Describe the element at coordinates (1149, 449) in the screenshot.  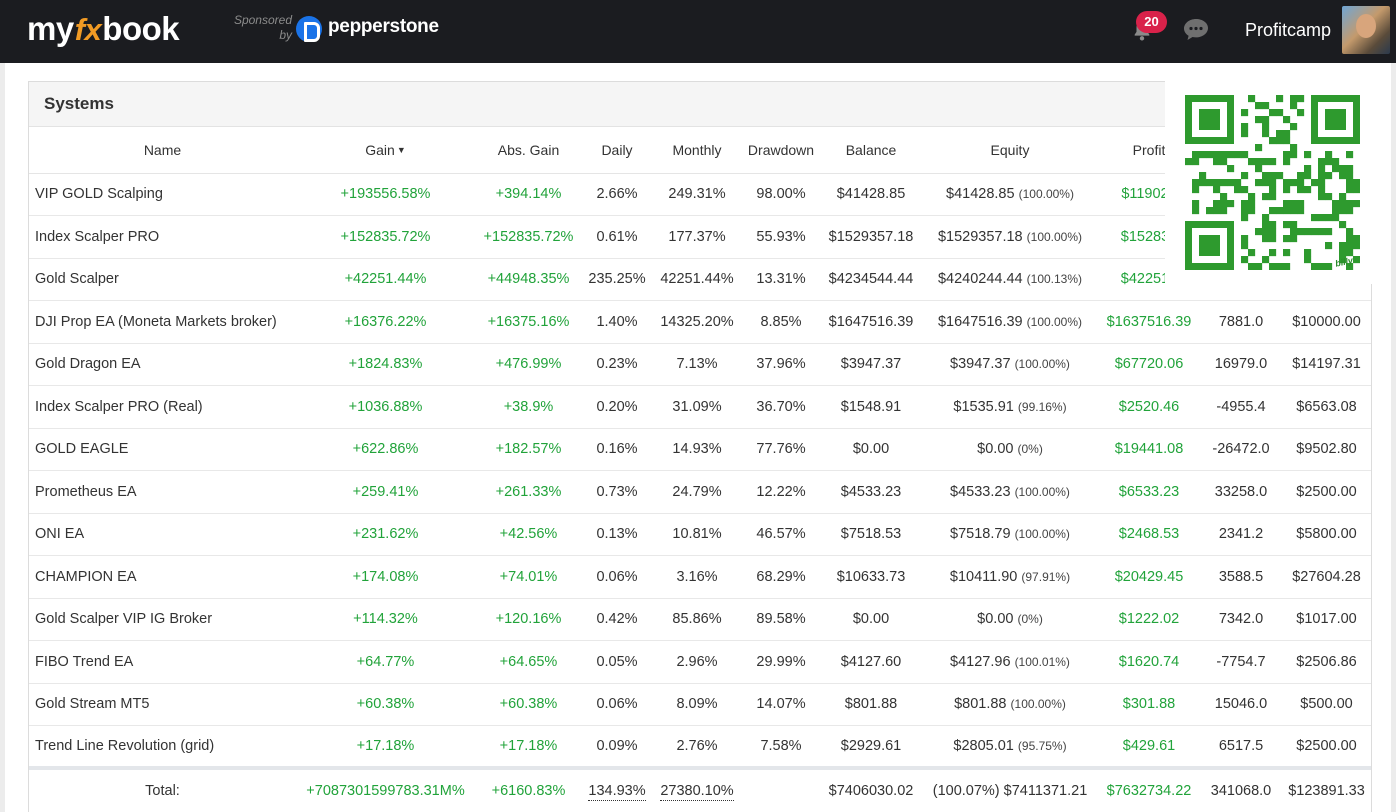
I see `profit-cell: $19441.08` at that location.